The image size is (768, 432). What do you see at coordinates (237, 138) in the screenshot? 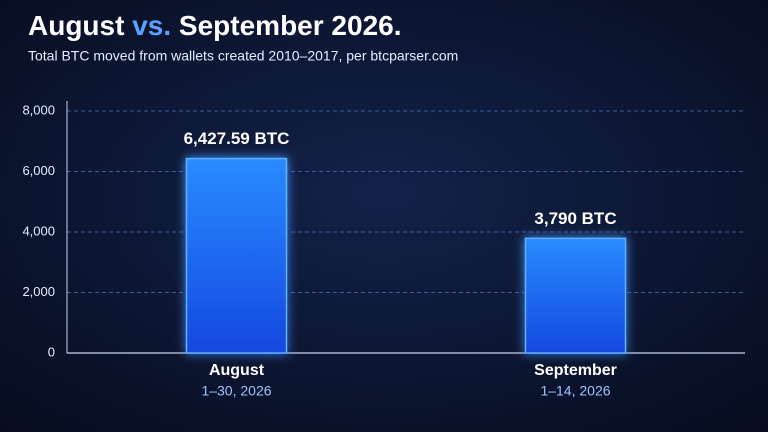
I see `value-label: 6,427.59 BTC` at bounding box center [237, 138].